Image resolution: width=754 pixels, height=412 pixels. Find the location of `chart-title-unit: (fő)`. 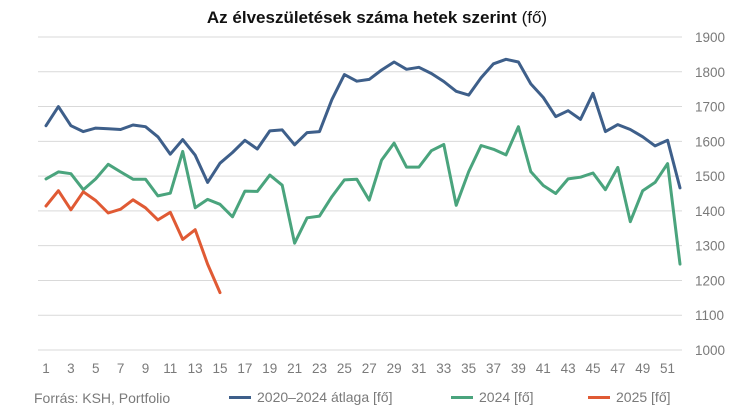

chart-title-unit: (fő) is located at coordinates (534, 17).